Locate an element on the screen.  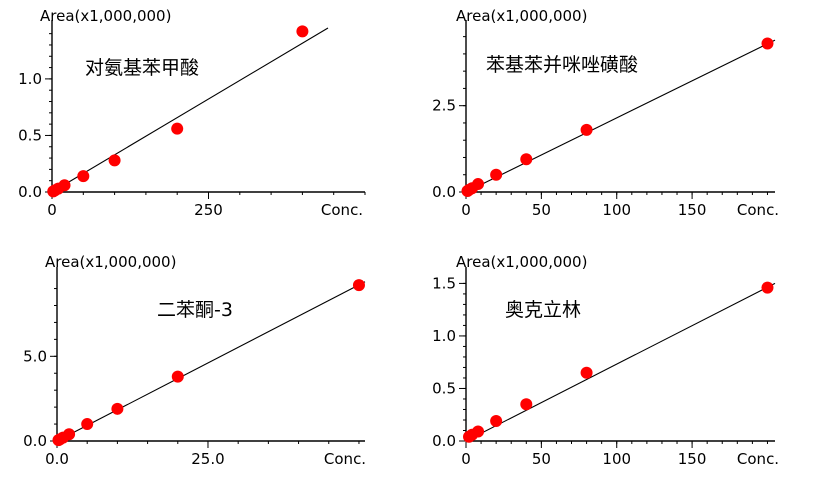
compound-name: 二苯酮-3 is located at coordinates (195, 310).